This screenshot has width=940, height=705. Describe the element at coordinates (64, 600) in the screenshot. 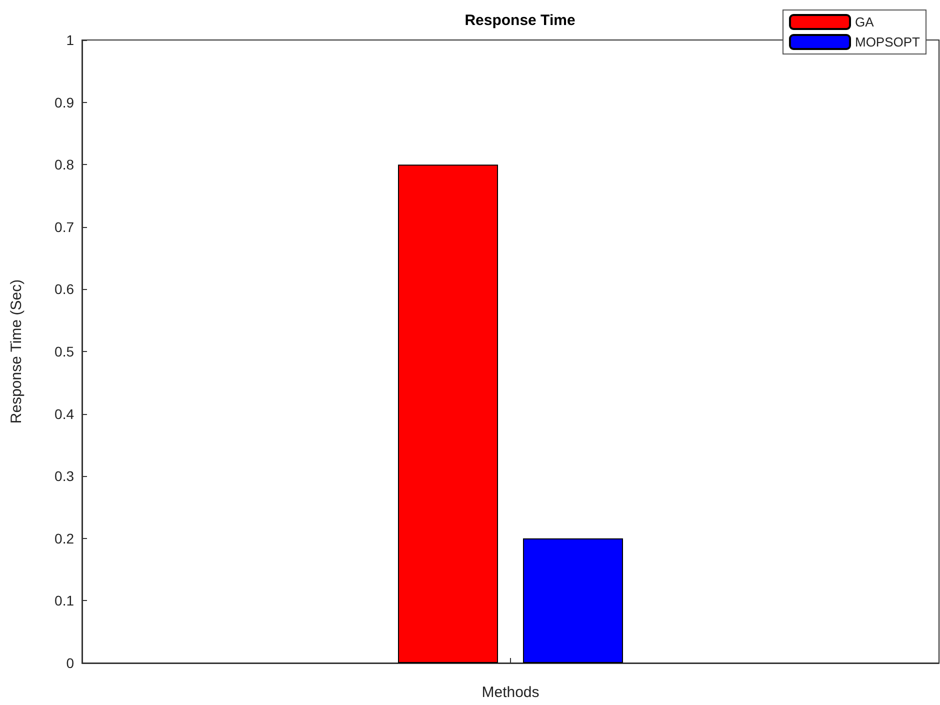

I see `y-tick-label: 0.1` at that location.